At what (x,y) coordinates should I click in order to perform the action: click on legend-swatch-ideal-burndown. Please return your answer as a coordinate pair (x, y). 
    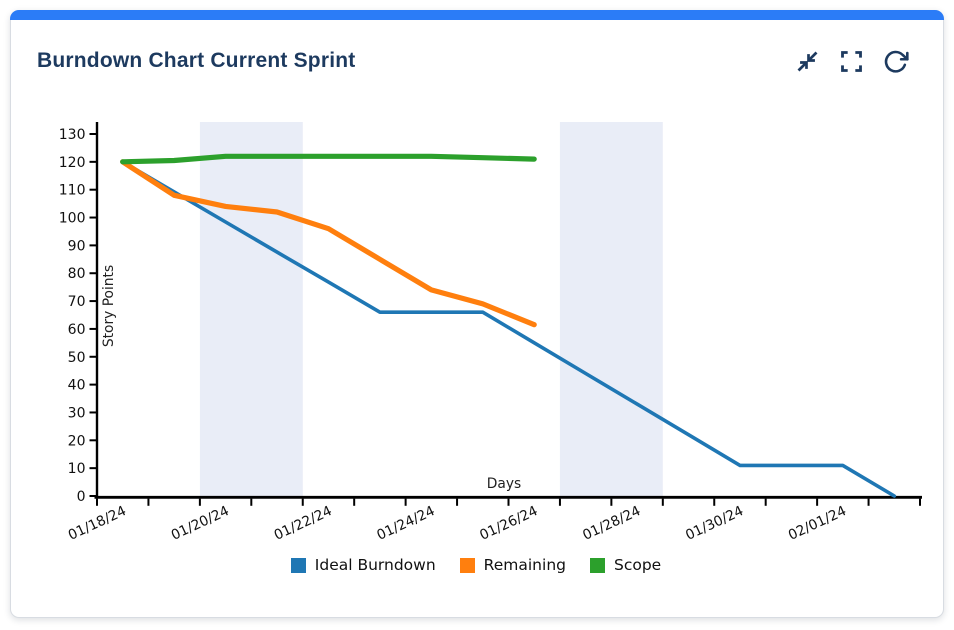
    Looking at the image, I should click on (298, 565).